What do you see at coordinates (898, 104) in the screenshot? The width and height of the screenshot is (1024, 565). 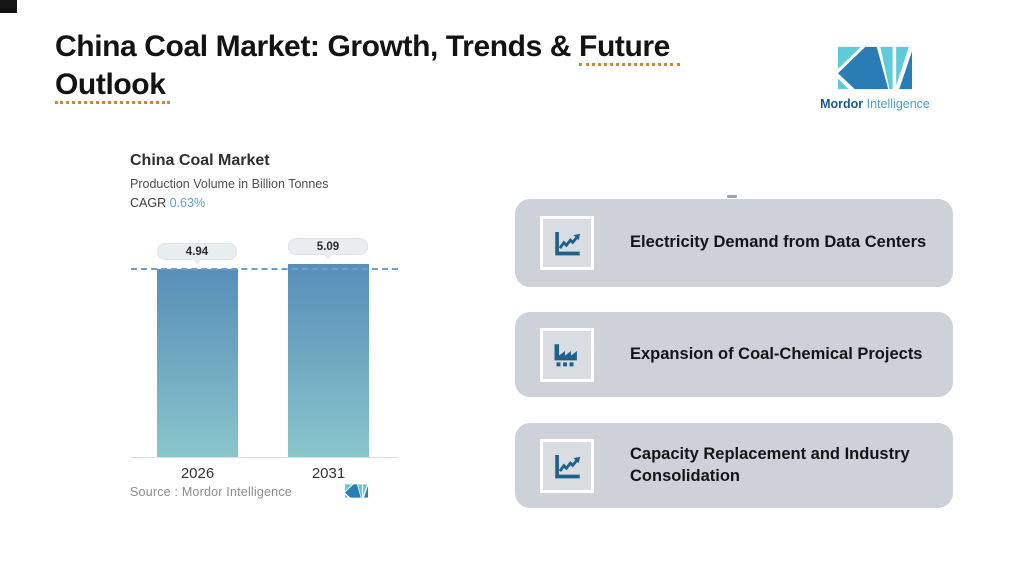 I see `brand-name-light: Intelligence` at bounding box center [898, 104].